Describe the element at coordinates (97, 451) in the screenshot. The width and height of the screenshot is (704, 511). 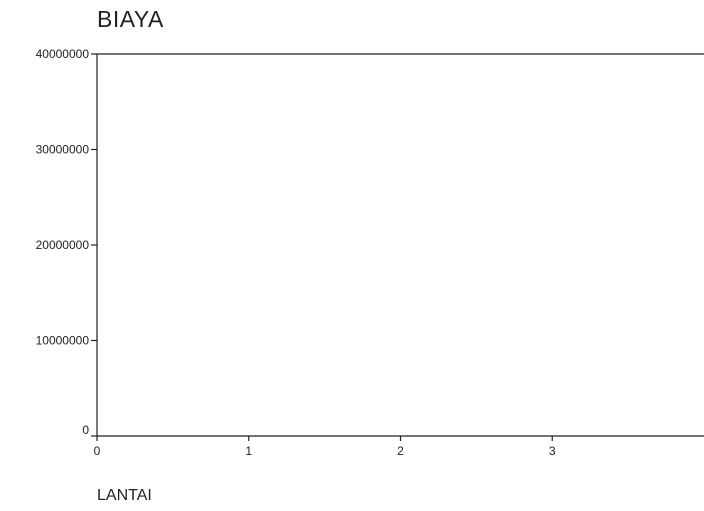
I see `x-tick-label: 0` at that location.